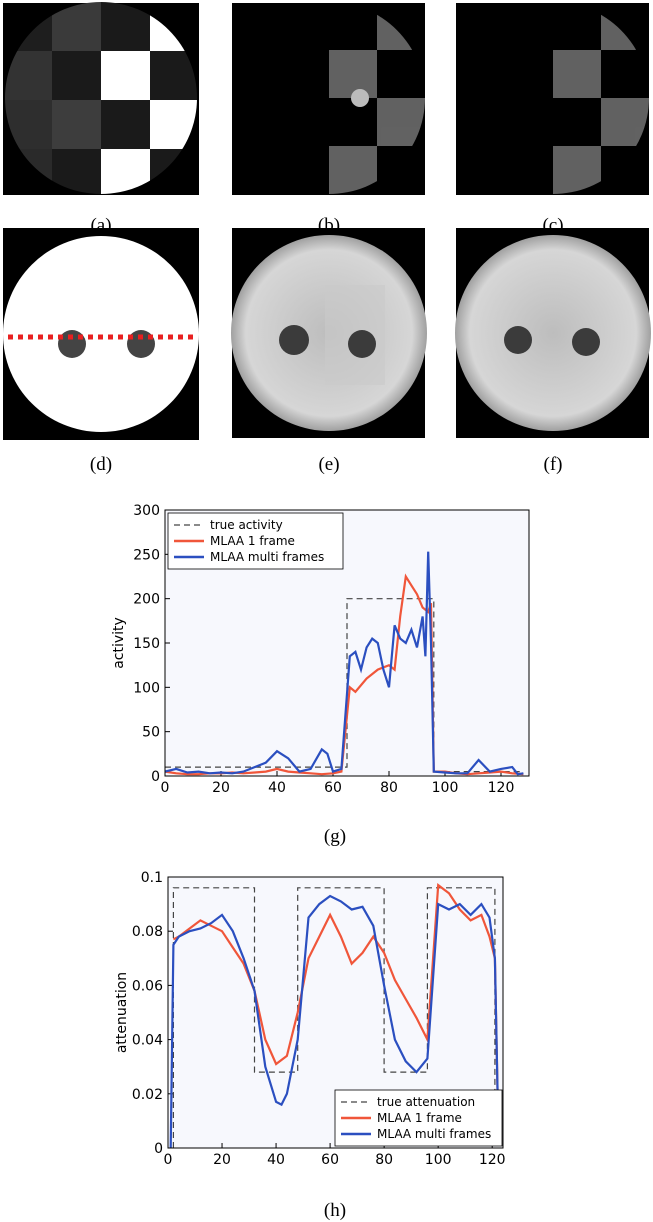 This screenshot has width=653, height=1222. What do you see at coordinates (246, 525) in the screenshot?
I see `legend-label: true activity` at bounding box center [246, 525].